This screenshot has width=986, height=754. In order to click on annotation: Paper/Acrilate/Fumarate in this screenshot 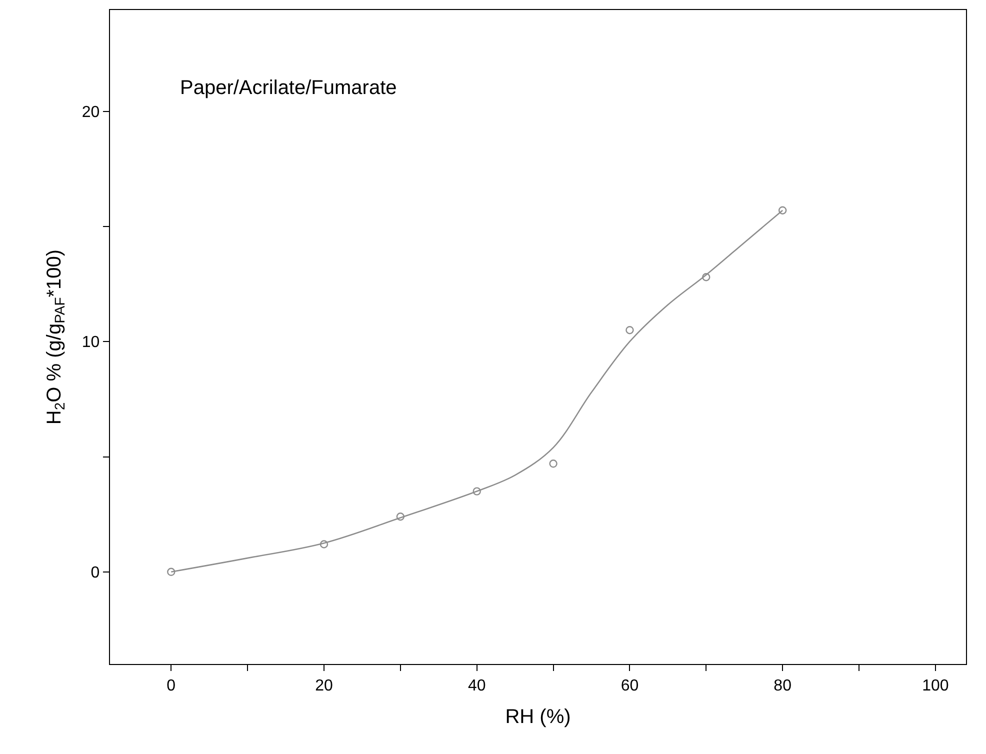, I will do `click(288, 88)`.